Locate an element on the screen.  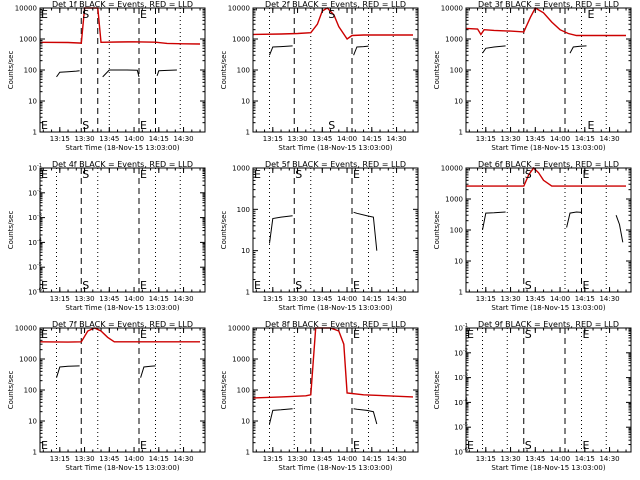
y-tick-exponent: -1 is located at coordinates (465, 326).